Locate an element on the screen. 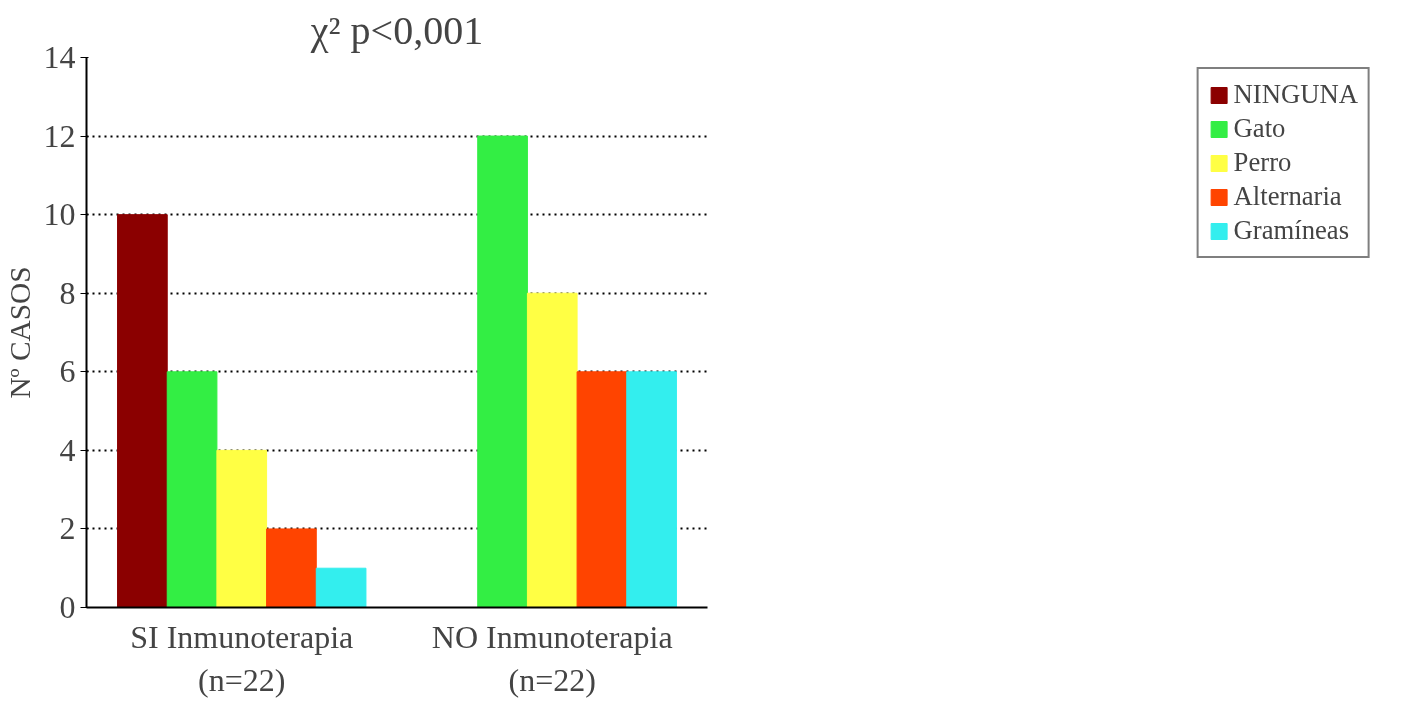 The image size is (1411, 725). y-tick-label: 6 is located at coordinates (67, 371).